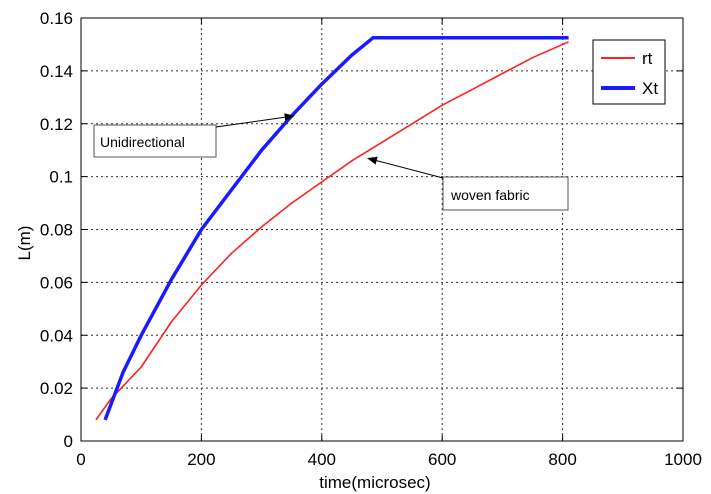 This screenshot has width=711, height=494. Describe the element at coordinates (201, 459) in the screenshot. I see `x-tick-label: 200` at that location.